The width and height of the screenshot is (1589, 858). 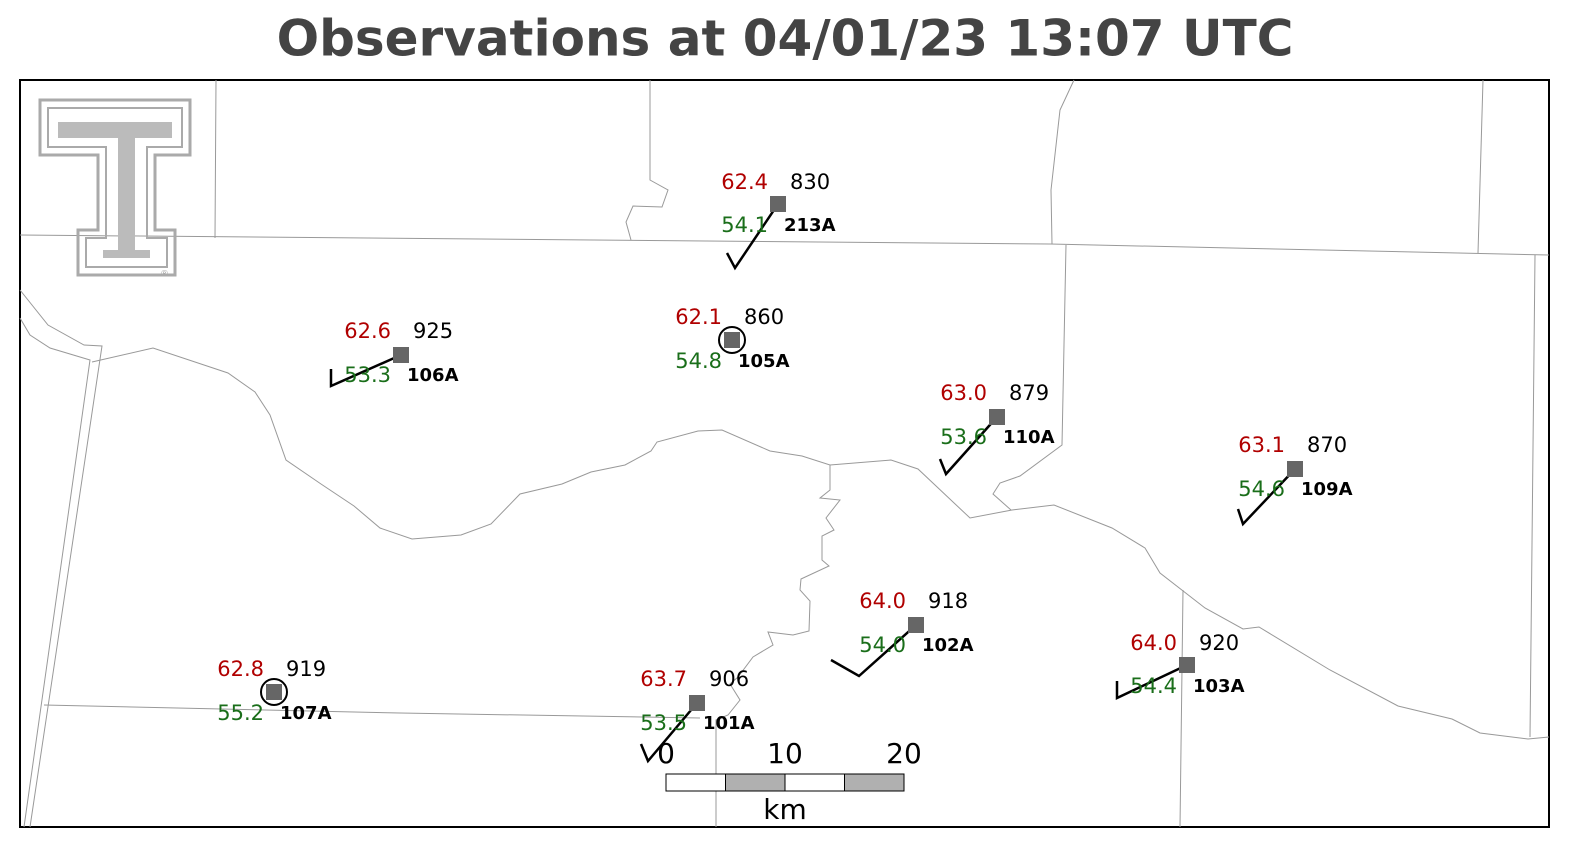 What do you see at coordinates (663, 723) in the screenshot?
I see `dewpoint: 53.5` at bounding box center [663, 723].